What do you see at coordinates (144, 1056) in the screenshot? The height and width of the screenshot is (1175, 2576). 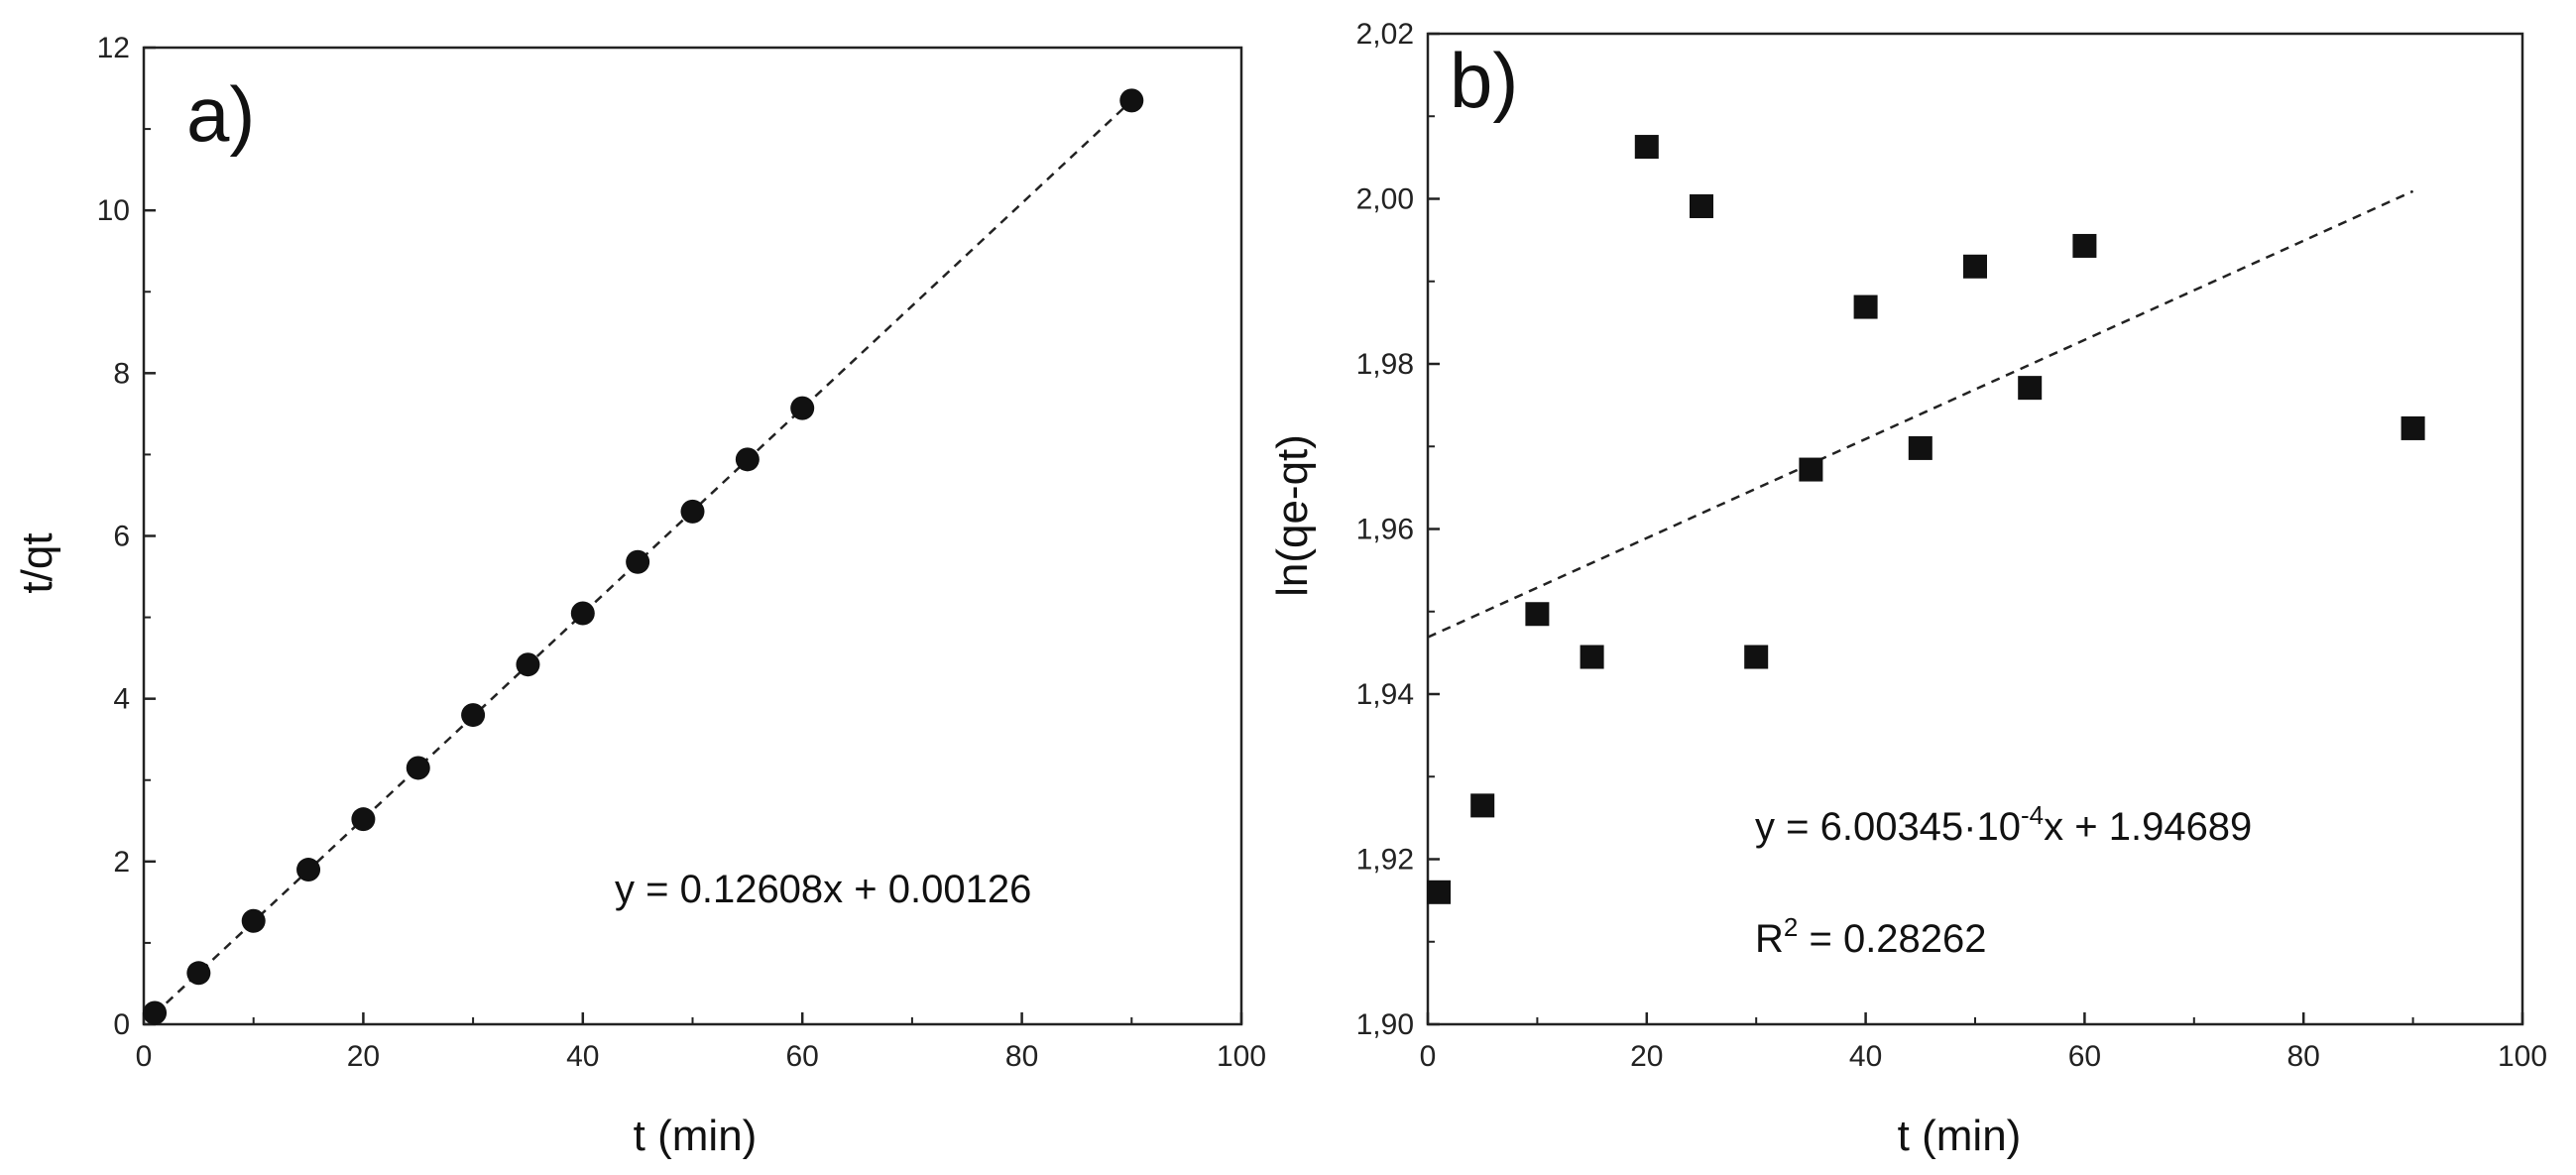 I see `panel-a-x-tick-label-0: 0` at bounding box center [144, 1056].